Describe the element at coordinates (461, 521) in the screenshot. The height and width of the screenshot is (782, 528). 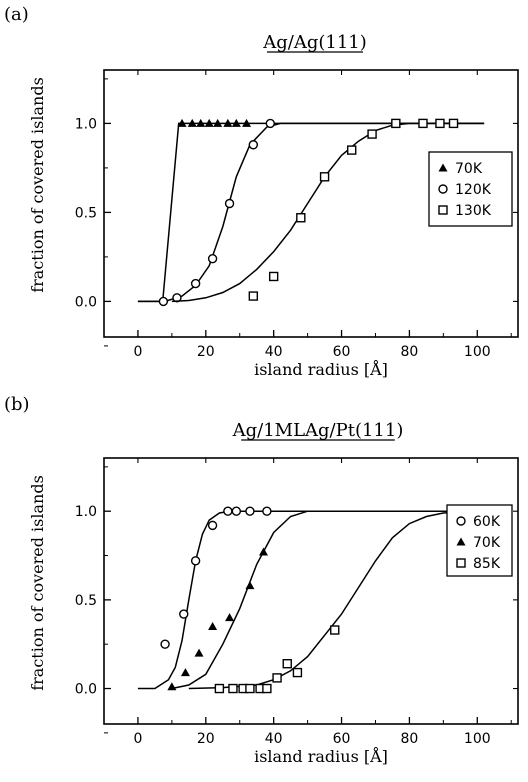
I see `legend-marker-60K` at that location.